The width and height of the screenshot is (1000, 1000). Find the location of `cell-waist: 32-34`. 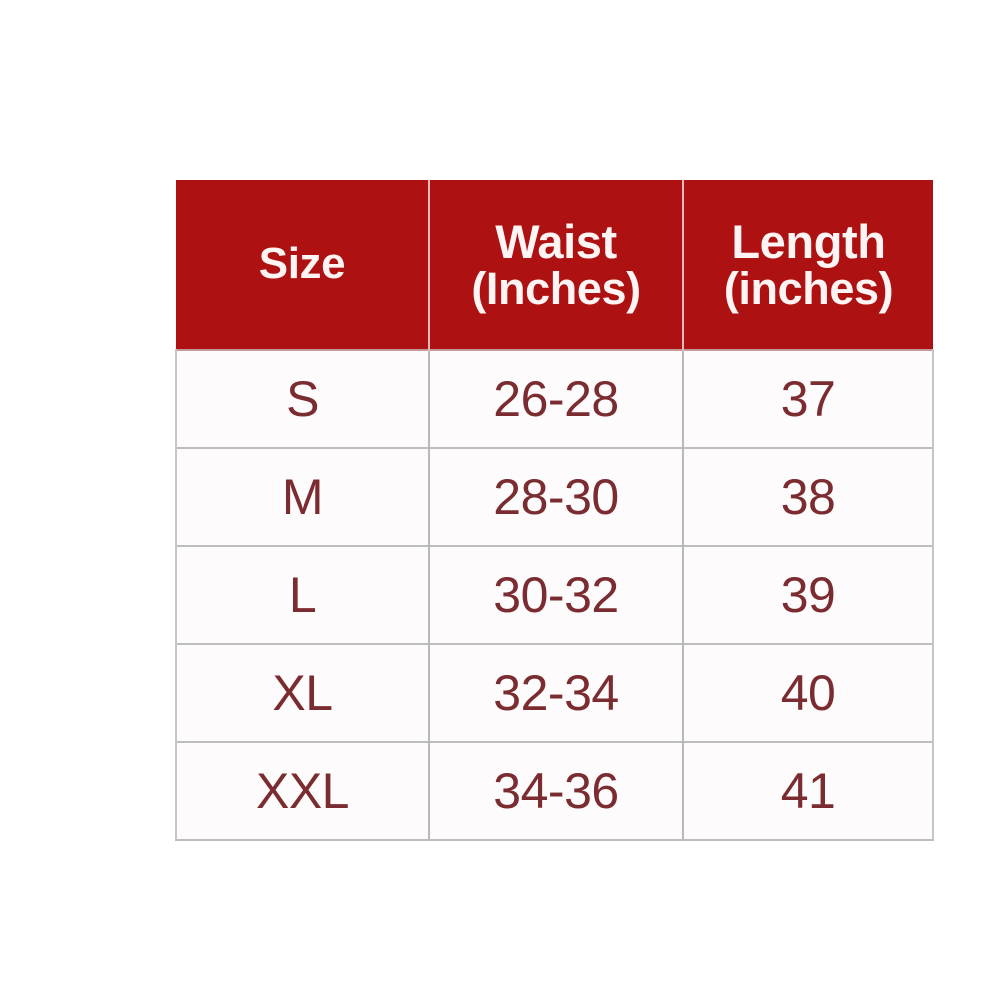

cell-waist: 32-34 is located at coordinates (555, 692).